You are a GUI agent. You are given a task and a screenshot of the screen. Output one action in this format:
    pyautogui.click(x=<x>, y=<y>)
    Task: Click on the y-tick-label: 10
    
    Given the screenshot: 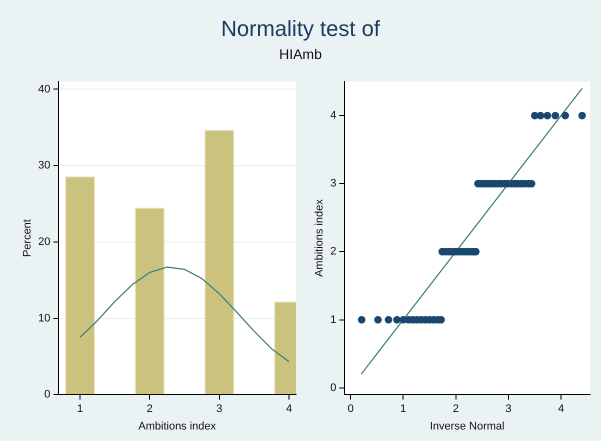 What is the action you would take?
    pyautogui.click(x=44, y=318)
    